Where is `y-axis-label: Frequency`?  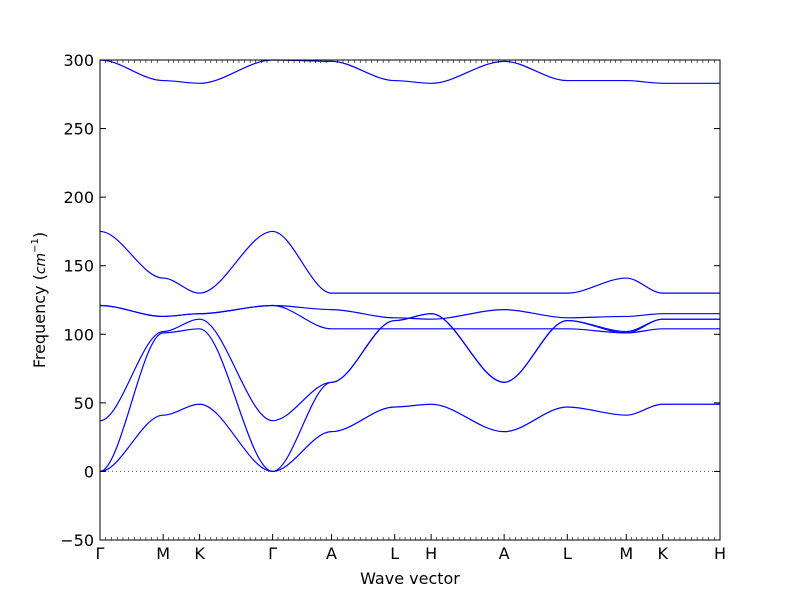 y-axis-label: Frequency is located at coordinates (39, 327).